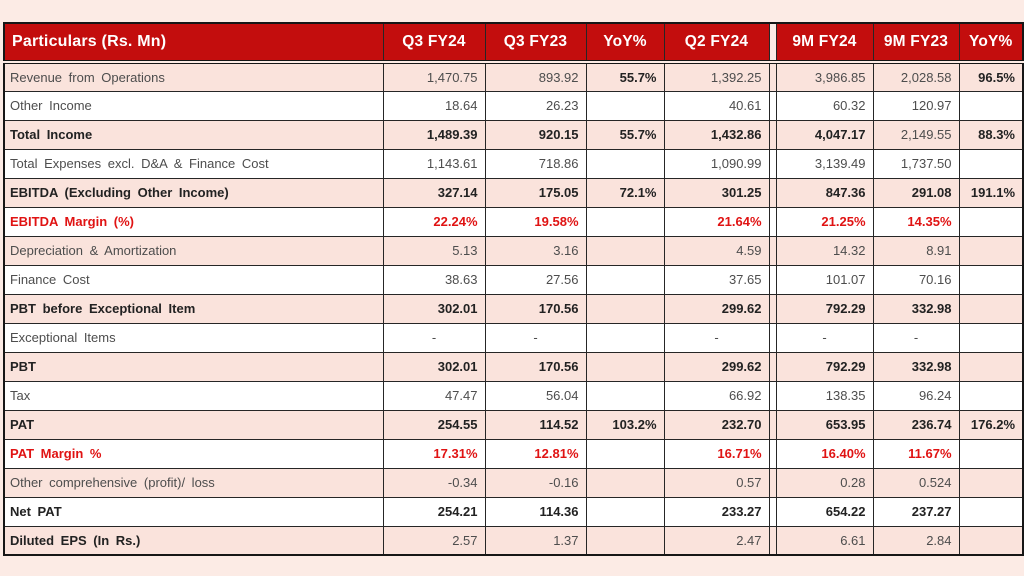 Image resolution: width=1024 pixels, height=576 pixels. I want to click on value-cell: 19.58%, so click(535, 221).